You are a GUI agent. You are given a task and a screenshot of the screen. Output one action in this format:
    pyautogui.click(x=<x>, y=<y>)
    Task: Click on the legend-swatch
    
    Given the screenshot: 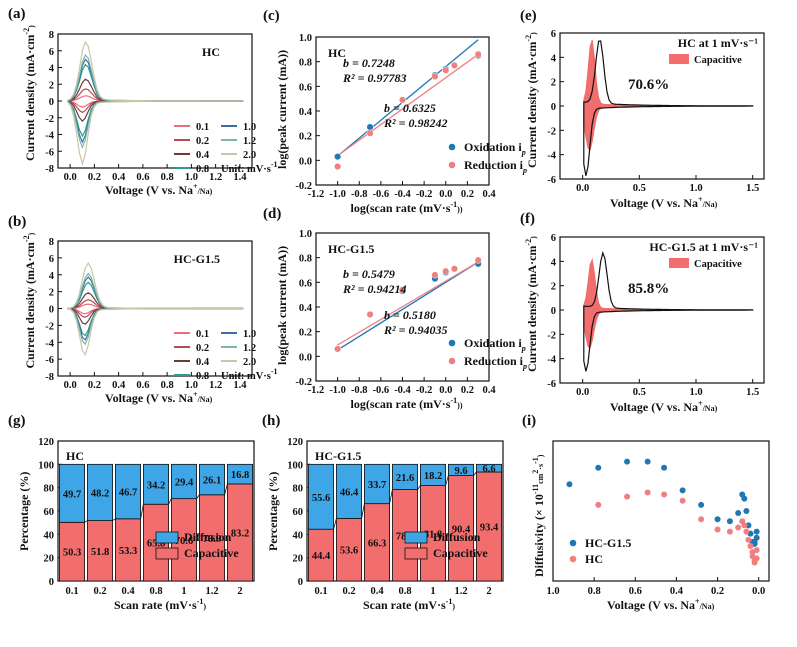 What is the action you would take?
    pyautogui.click(x=416, y=553)
    